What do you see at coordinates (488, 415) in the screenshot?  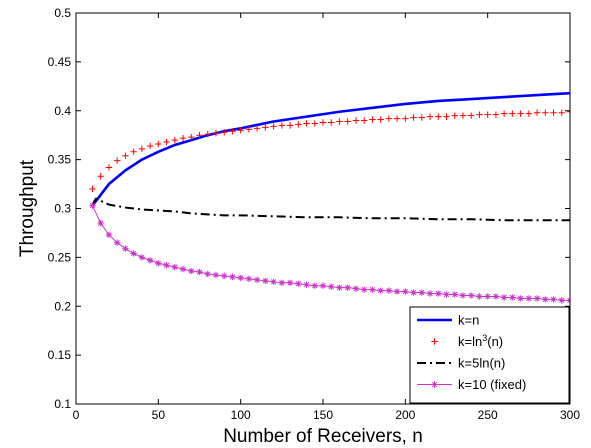 I see `x-tick-label-5: 250` at bounding box center [488, 415].